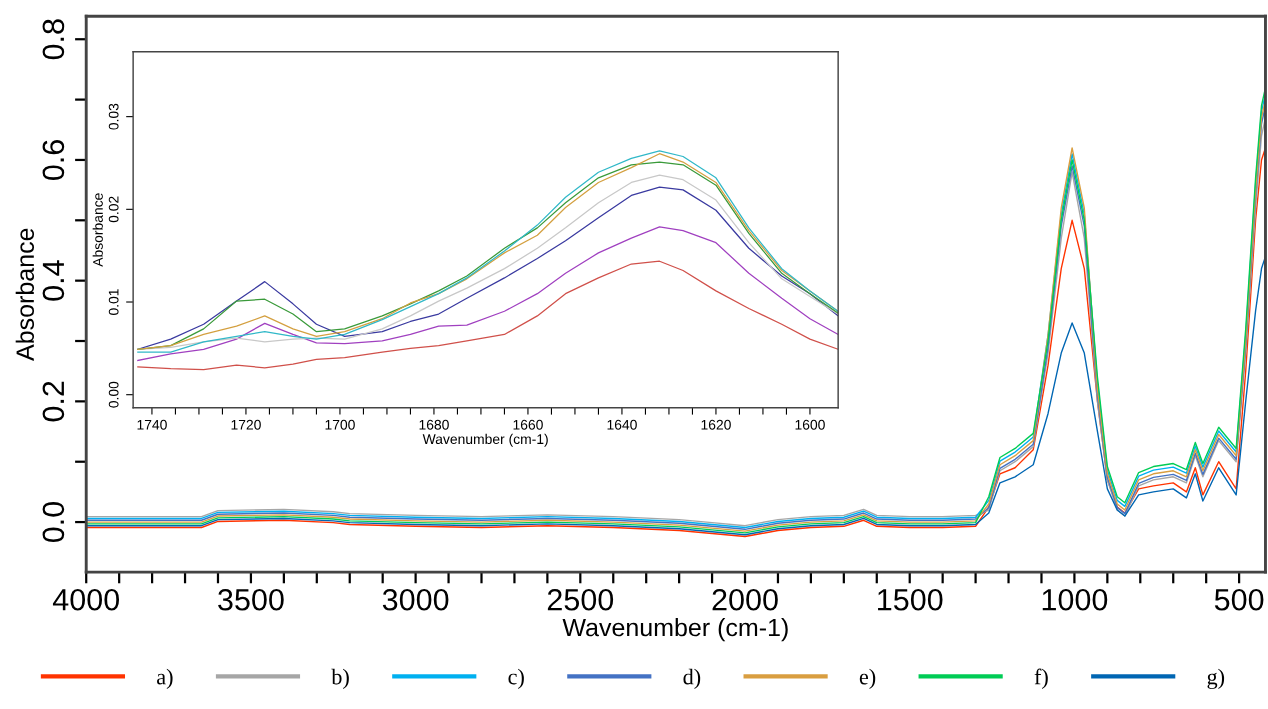 The width and height of the screenshot is (1268, 709). What do you see at coordinates (1239, 599) in the screenshot?
I see `x-tick-label: 500` at bounding box center [1239, 599].